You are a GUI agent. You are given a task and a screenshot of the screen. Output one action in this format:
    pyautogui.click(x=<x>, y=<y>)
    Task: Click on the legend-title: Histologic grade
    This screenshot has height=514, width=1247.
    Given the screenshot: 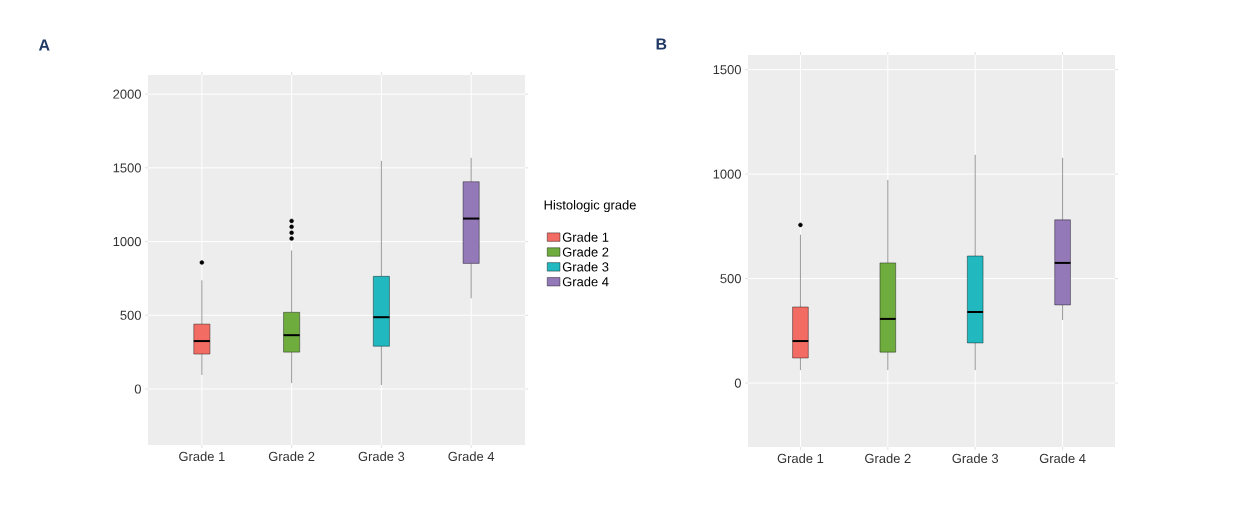 What is the action you would take?
    pyautogui.click(x=590, y=206)
    